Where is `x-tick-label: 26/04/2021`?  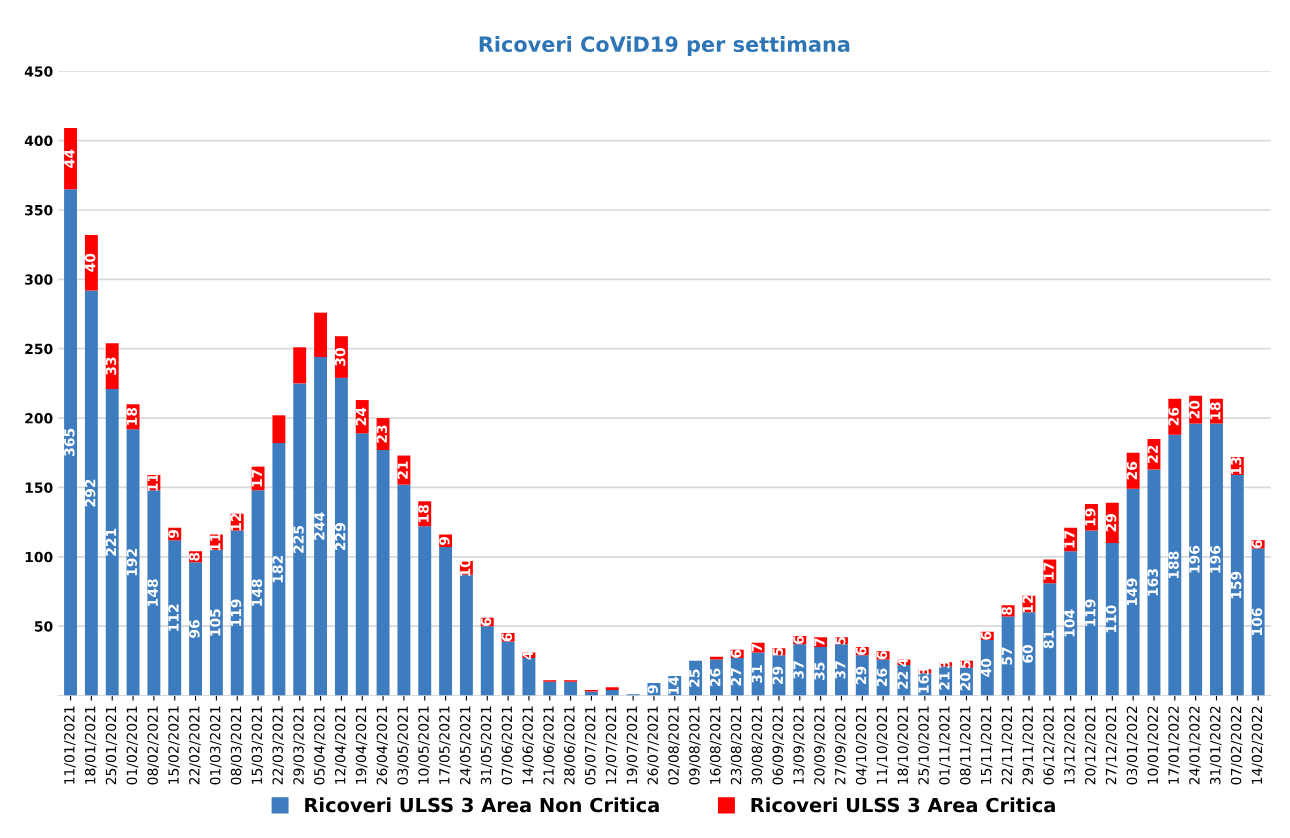
x-tick-label: 26/04/2021 is located at coordinates (382, 745).